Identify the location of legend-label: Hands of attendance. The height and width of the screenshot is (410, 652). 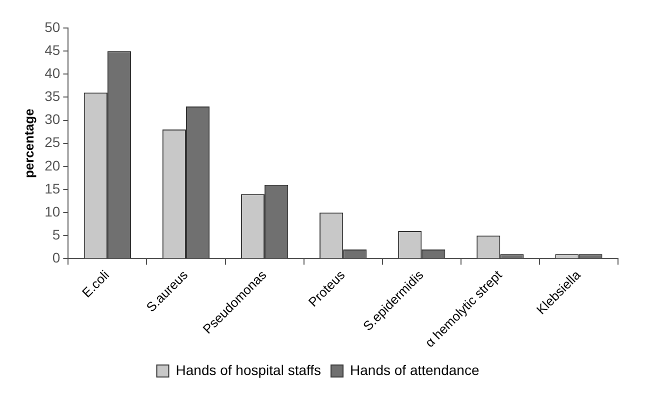
(415, 370).